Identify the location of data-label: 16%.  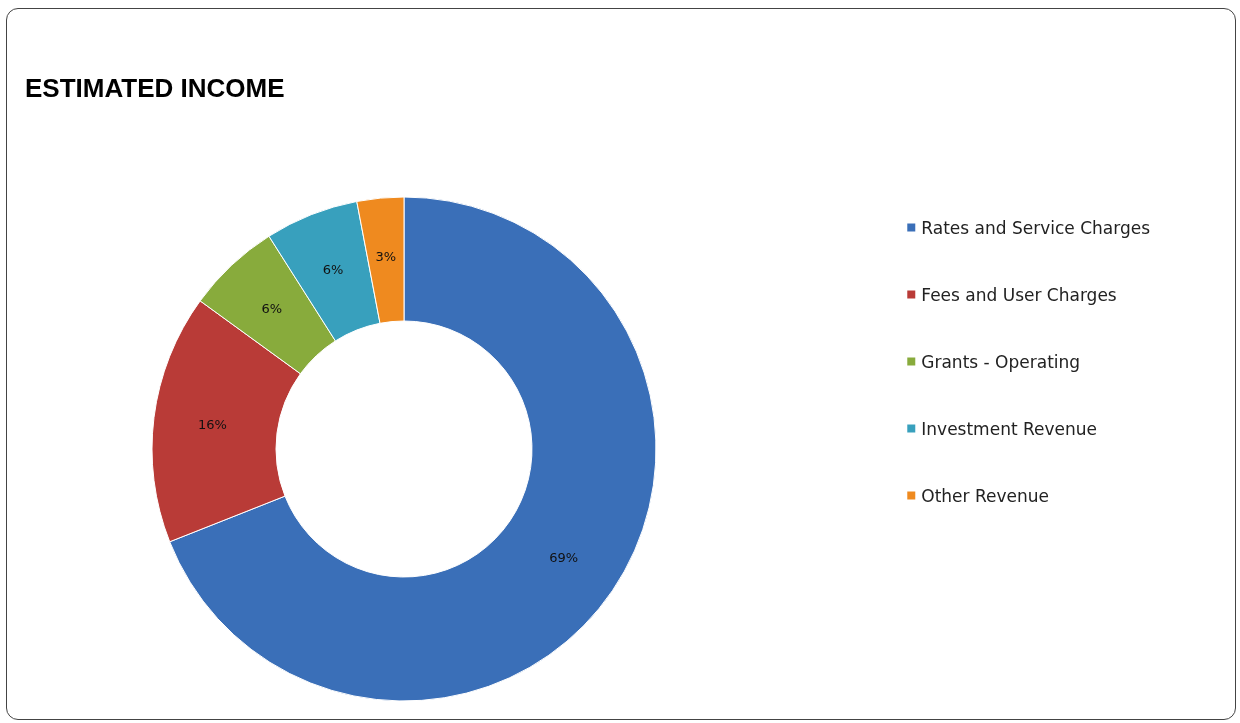
(212, 425).